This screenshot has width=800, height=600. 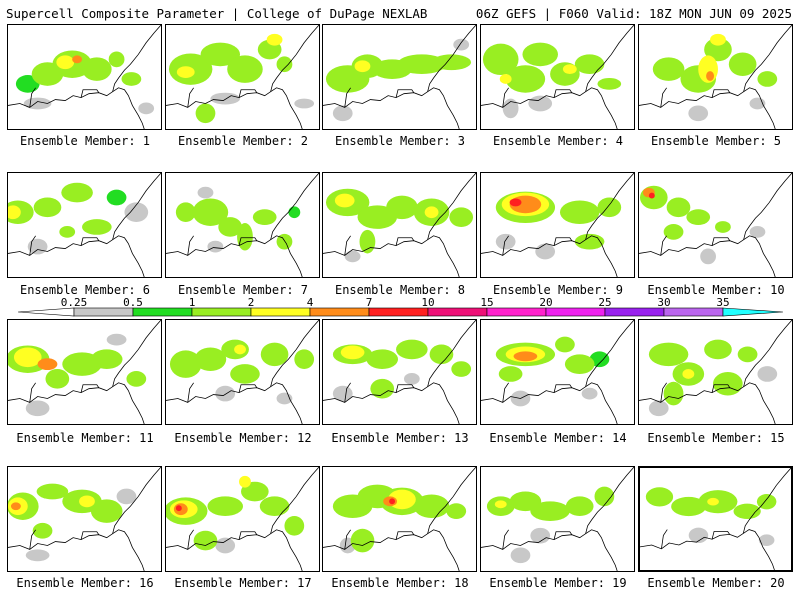 I want to click on member-caption: Ensemble Member: 17, so click(x=243, y=583).